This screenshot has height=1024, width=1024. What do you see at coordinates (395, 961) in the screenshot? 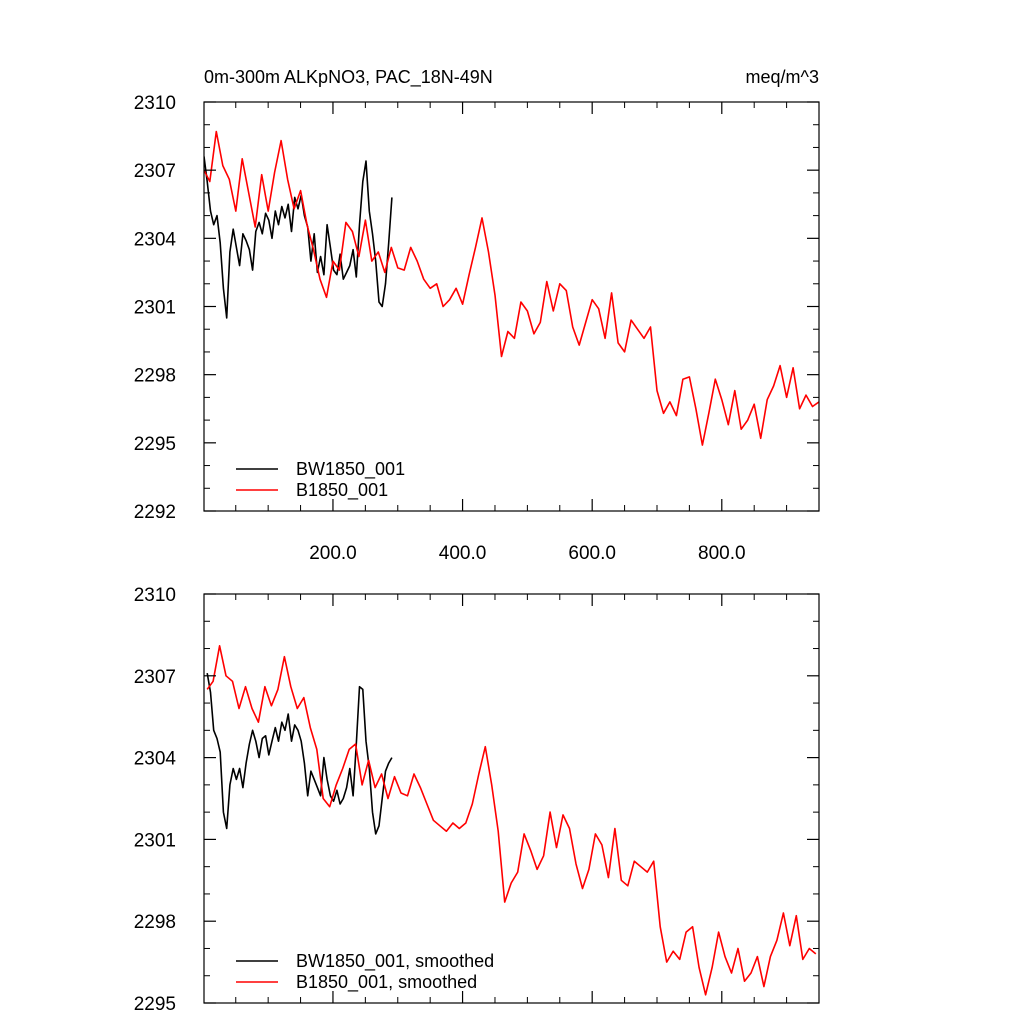
I see `legend-label: BW1850_001, smoothed` at bounding box center [395, 961].